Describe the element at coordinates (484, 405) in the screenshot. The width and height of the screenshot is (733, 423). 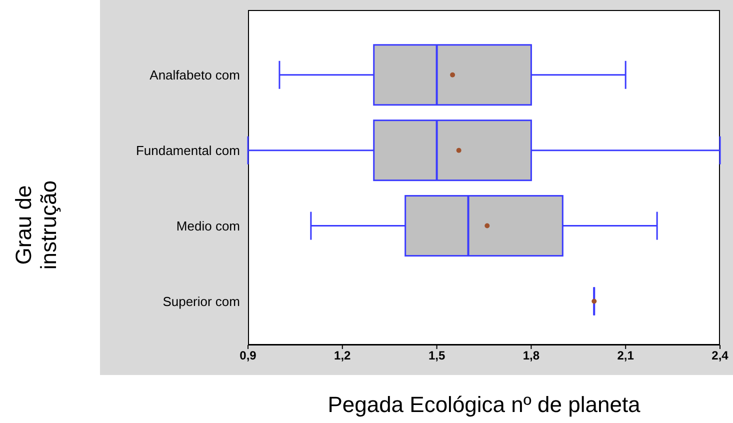
I see `x-axis-title: Pegada Ecológica nº de planeta` at that location.